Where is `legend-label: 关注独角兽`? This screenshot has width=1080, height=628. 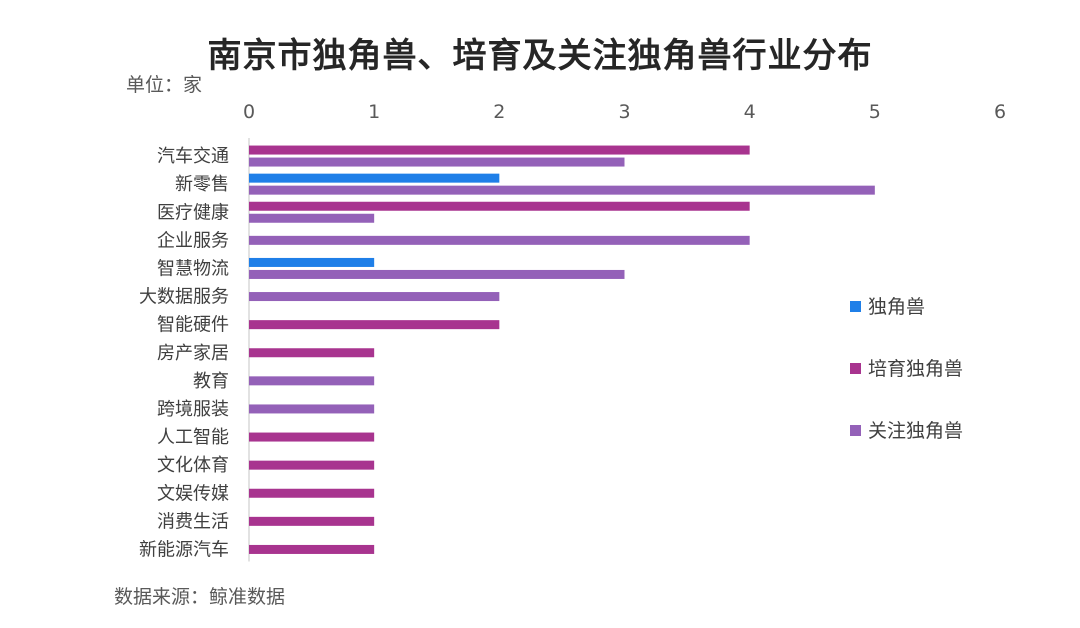 legend-label: 关注独角兽 is located at coordinates (915, 431).